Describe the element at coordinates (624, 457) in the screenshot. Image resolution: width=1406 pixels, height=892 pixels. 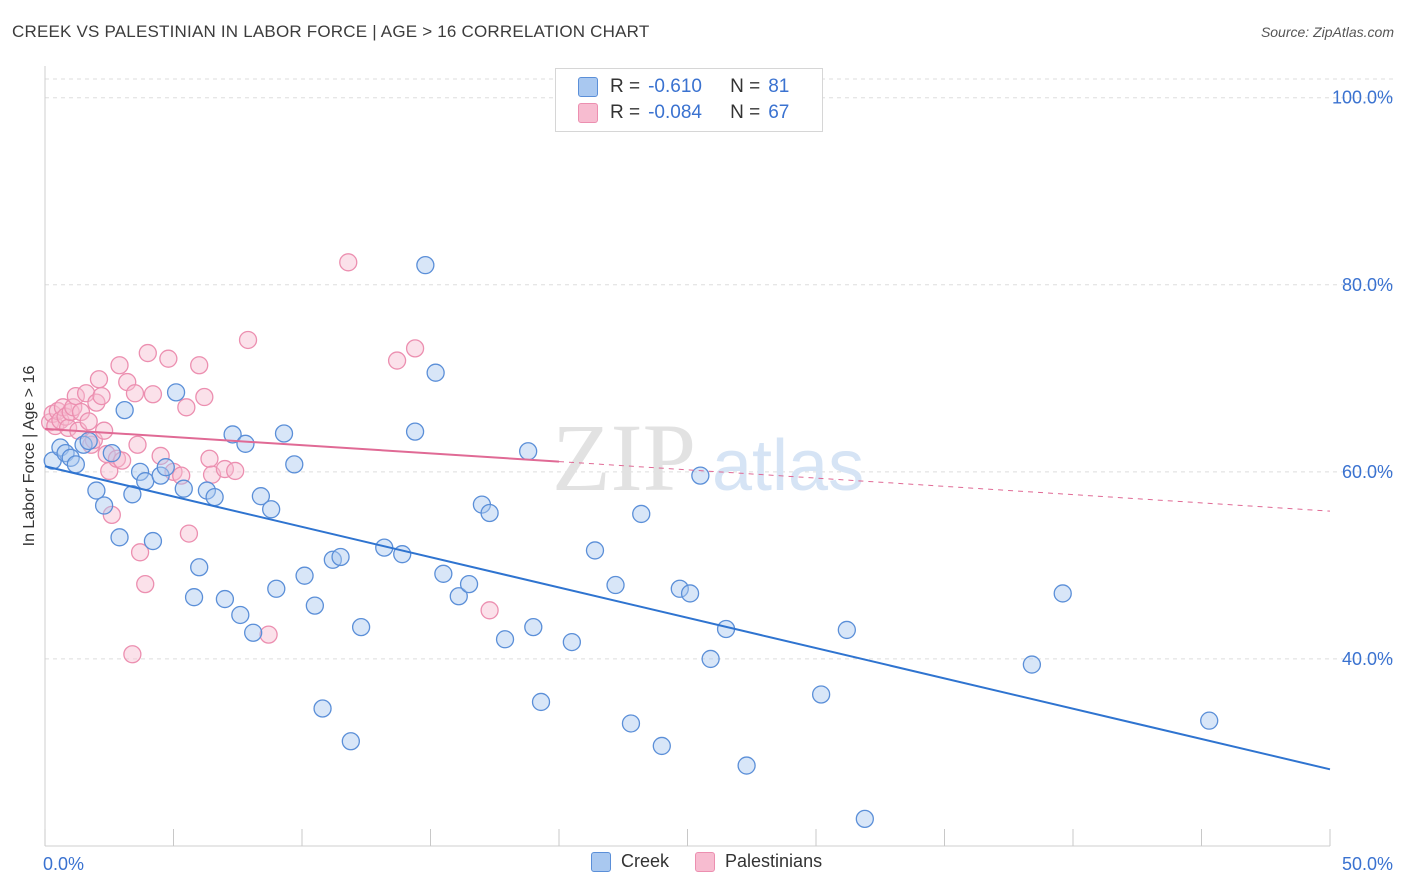
I see `watermark-zip: ZIP` at that location.